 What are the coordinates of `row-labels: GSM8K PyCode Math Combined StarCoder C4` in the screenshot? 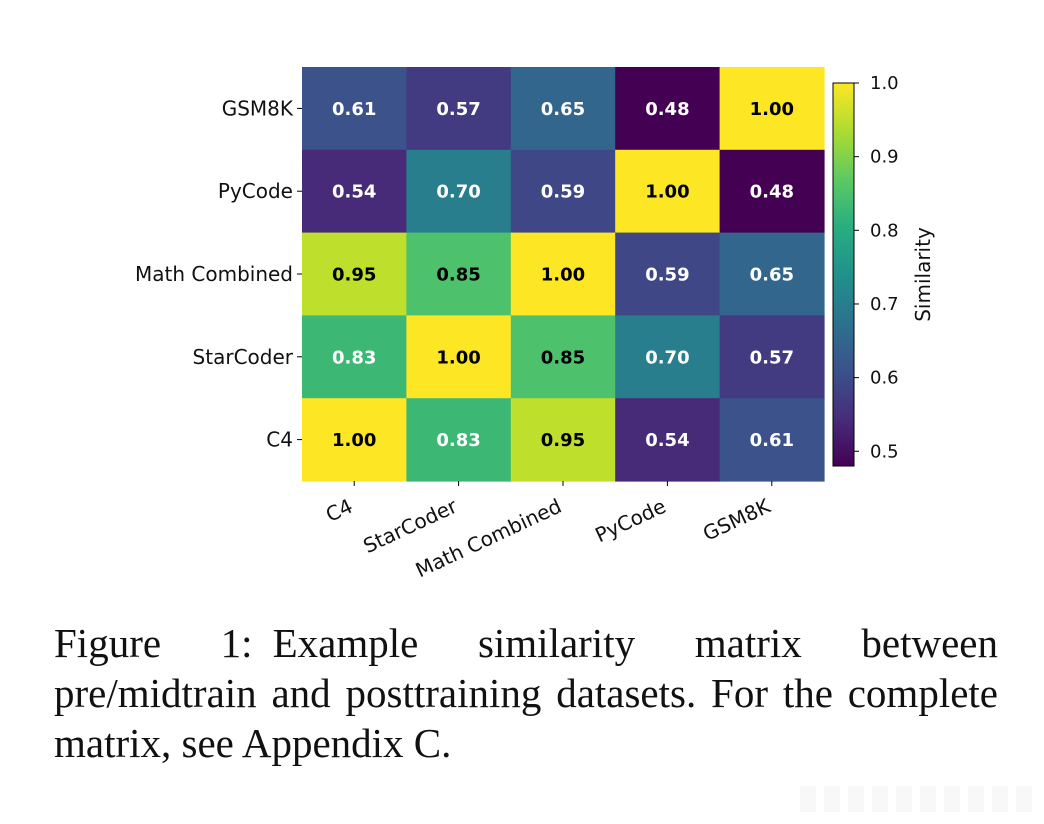 It's located at (218, 274).